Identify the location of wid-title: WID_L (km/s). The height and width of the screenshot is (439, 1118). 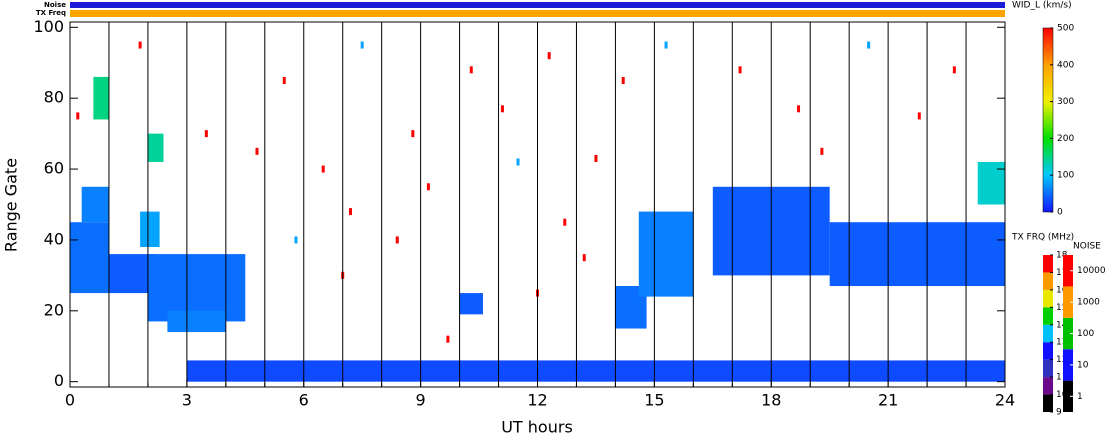
(1042, 6).